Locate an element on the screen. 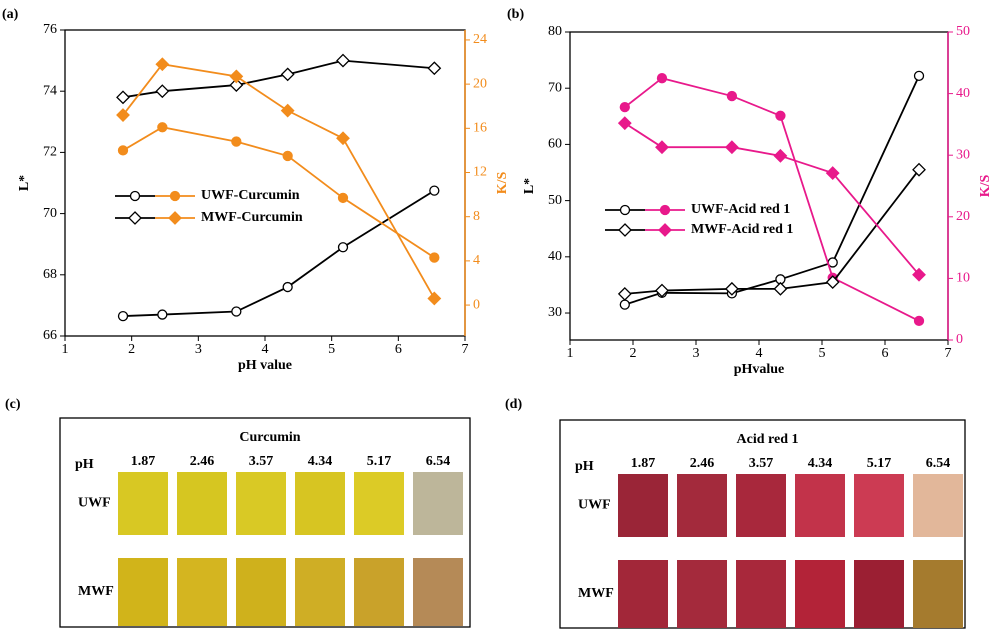  y2-tick-label: 50 is located at coordinates (963, 31).